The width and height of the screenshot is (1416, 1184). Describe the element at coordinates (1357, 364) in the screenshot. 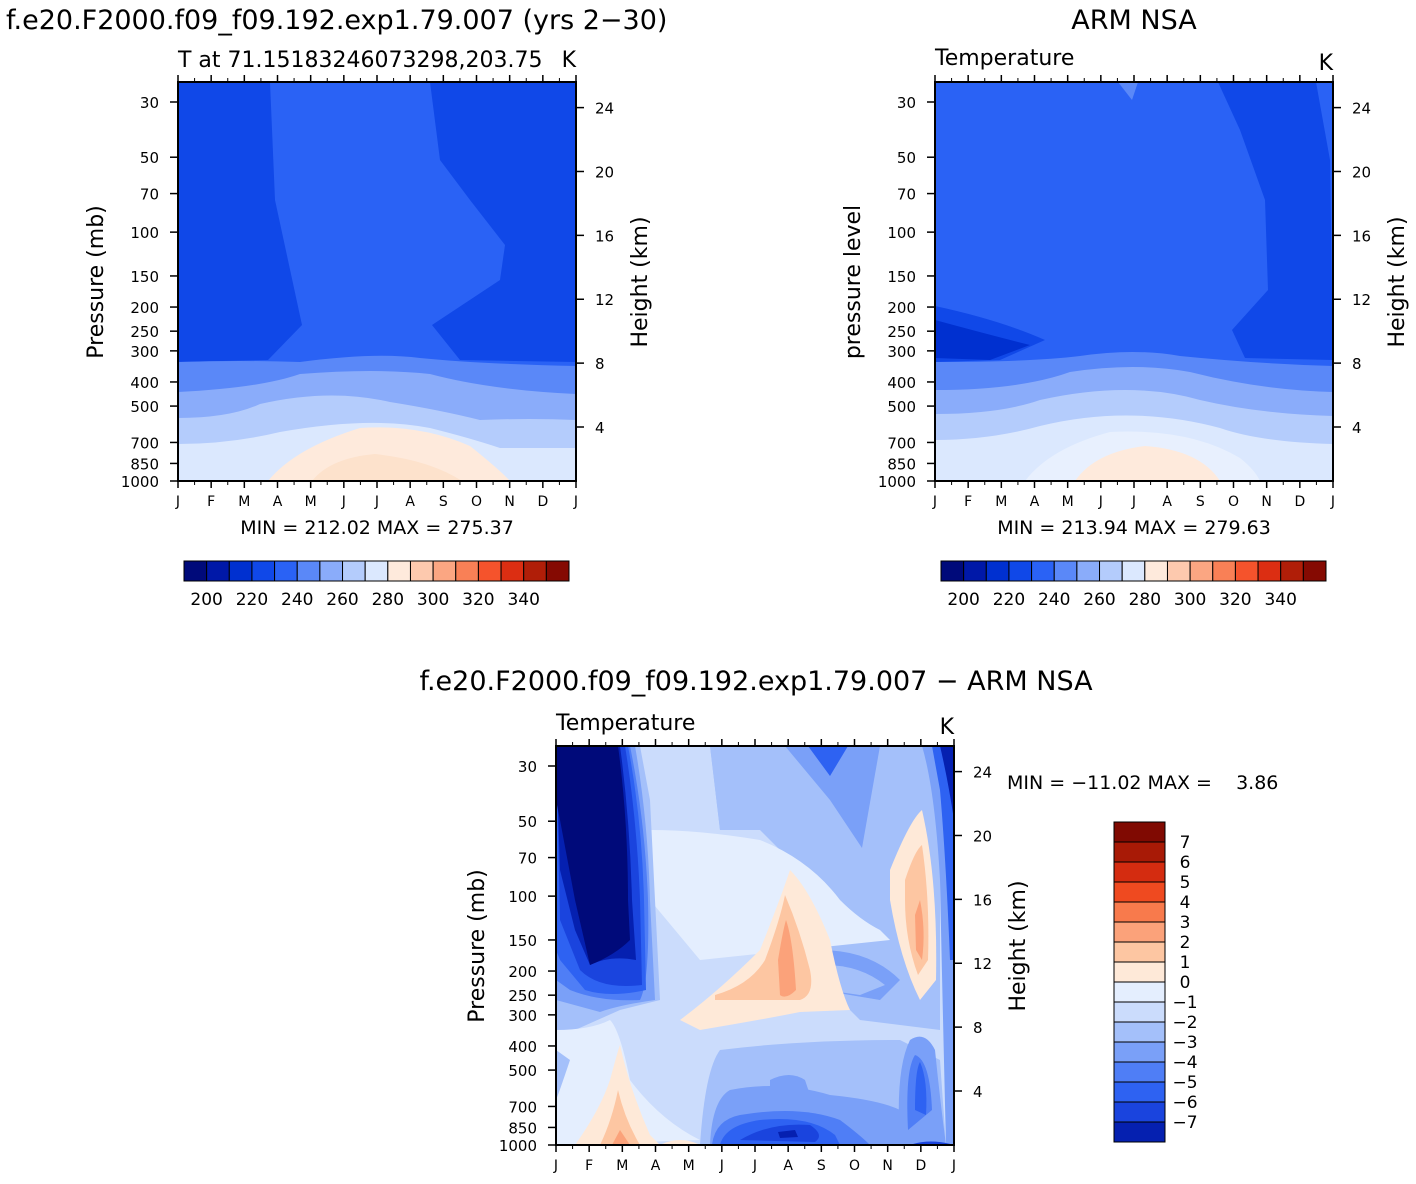

I see `right-y-tick-label: 8` at that location.